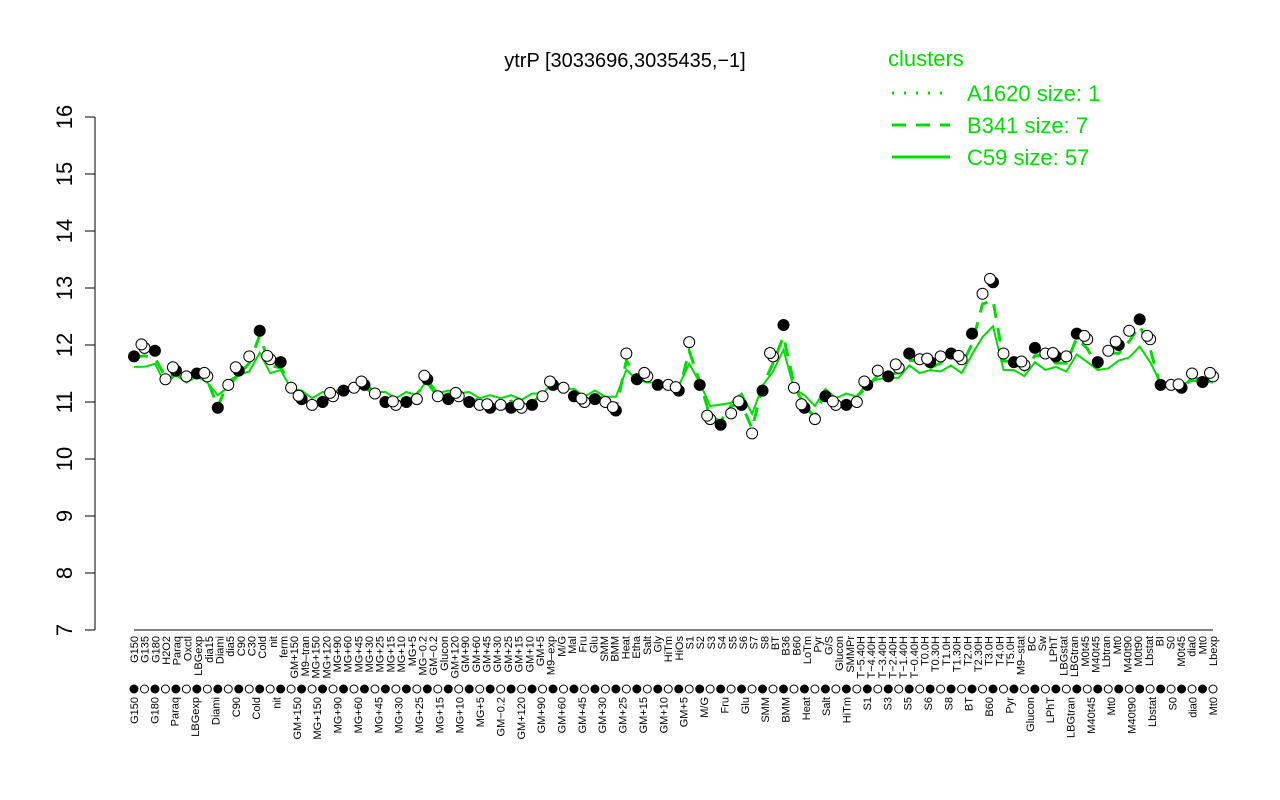 Image resolution: width=1280 pixels, height=800 pixels. What do you see at coordinates (685, 712) in the screenshot?
I see `x-tick-label-bottom: GM+5` at bounding box center [685, 712].